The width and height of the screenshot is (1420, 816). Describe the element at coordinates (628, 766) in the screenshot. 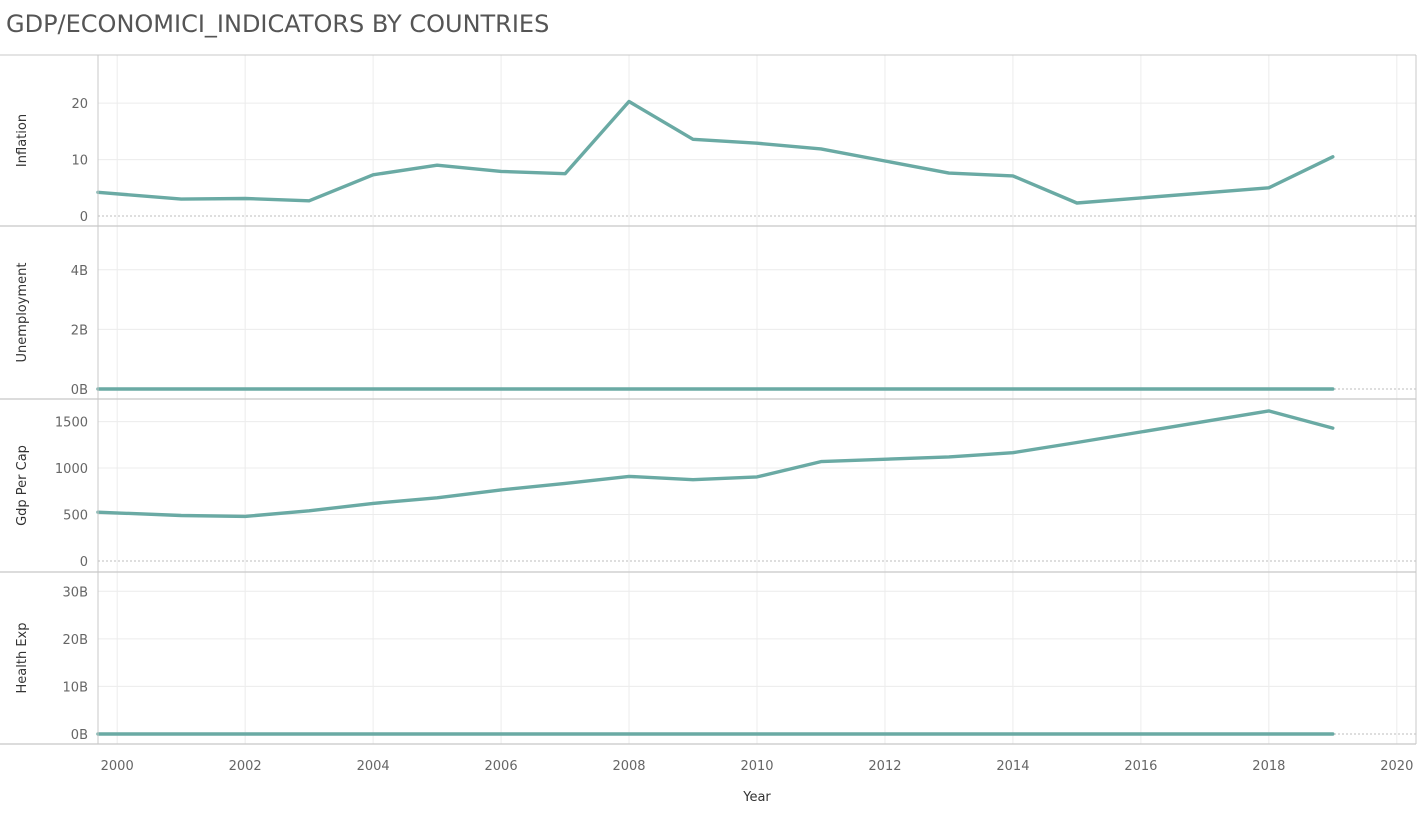

I see `x-tick-label: 2008` at that location.